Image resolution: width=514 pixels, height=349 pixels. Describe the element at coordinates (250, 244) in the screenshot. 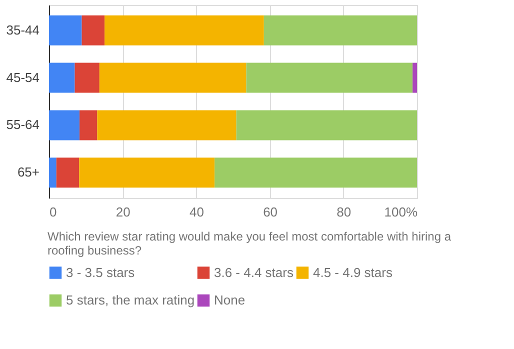

I see `x-axis-title: Which review star rating would make you feel most comfortable with hiring a roofing business?` at that location.